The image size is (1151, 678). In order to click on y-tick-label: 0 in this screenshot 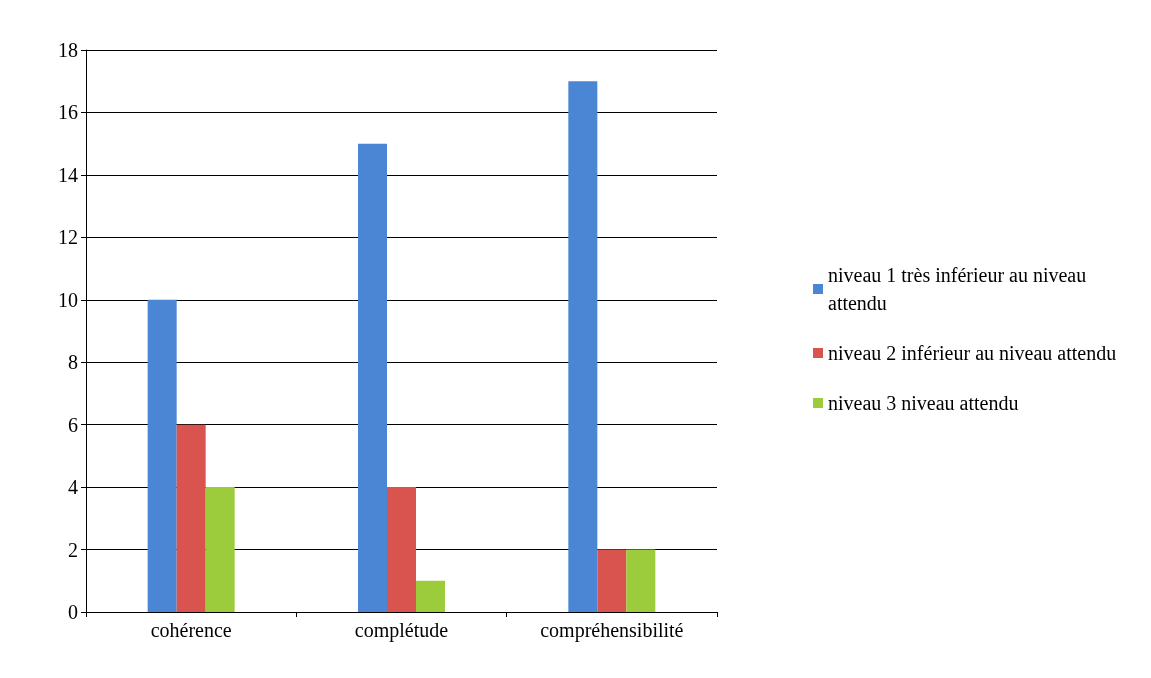, I will do `click(73, 612)`.